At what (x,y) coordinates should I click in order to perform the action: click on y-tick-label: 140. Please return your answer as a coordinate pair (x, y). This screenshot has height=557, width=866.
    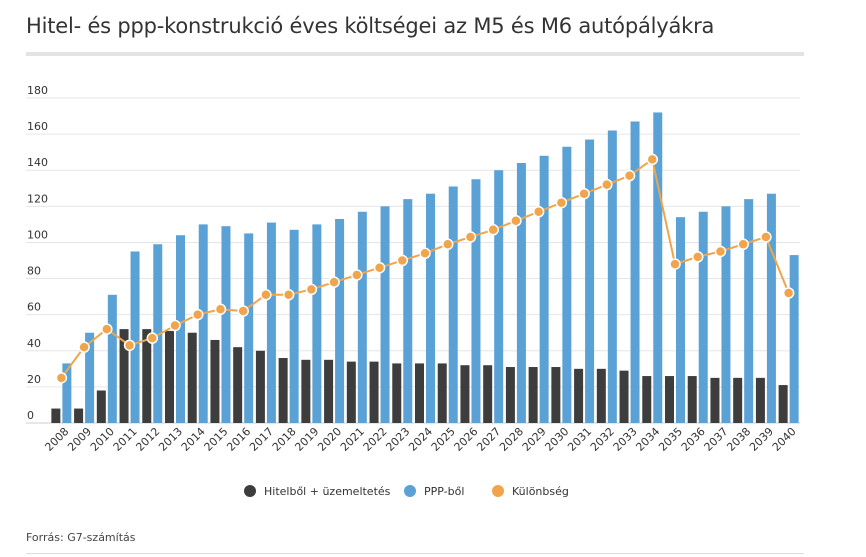
    Looking at the image, I should click on (37, 162).